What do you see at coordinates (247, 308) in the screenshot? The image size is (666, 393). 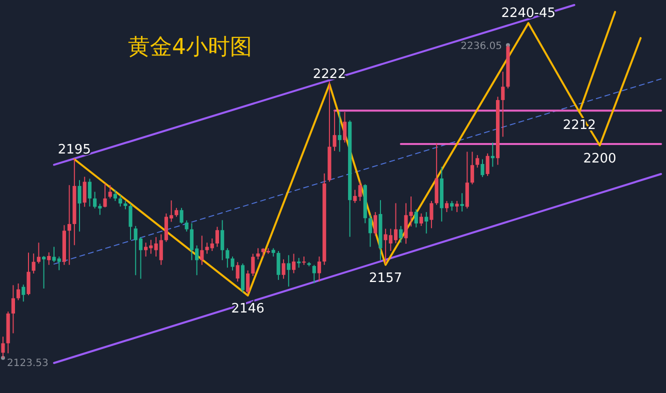 I see `data-label: 2146` at bounding box center [247, 308].